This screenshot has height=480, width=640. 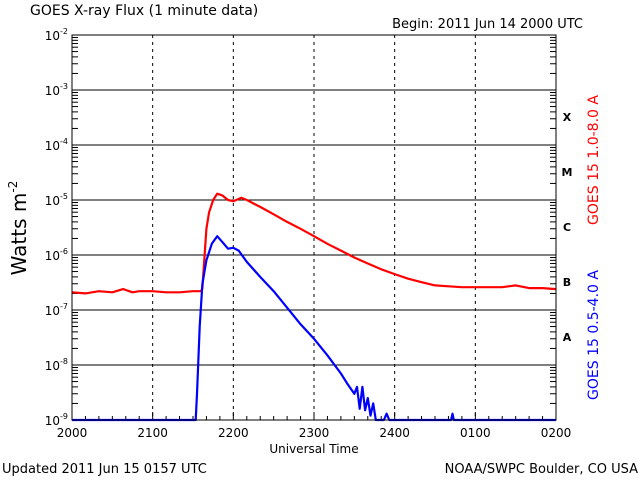 I want to click on y-tick-exponent: -8, so click(x=64, y=361).